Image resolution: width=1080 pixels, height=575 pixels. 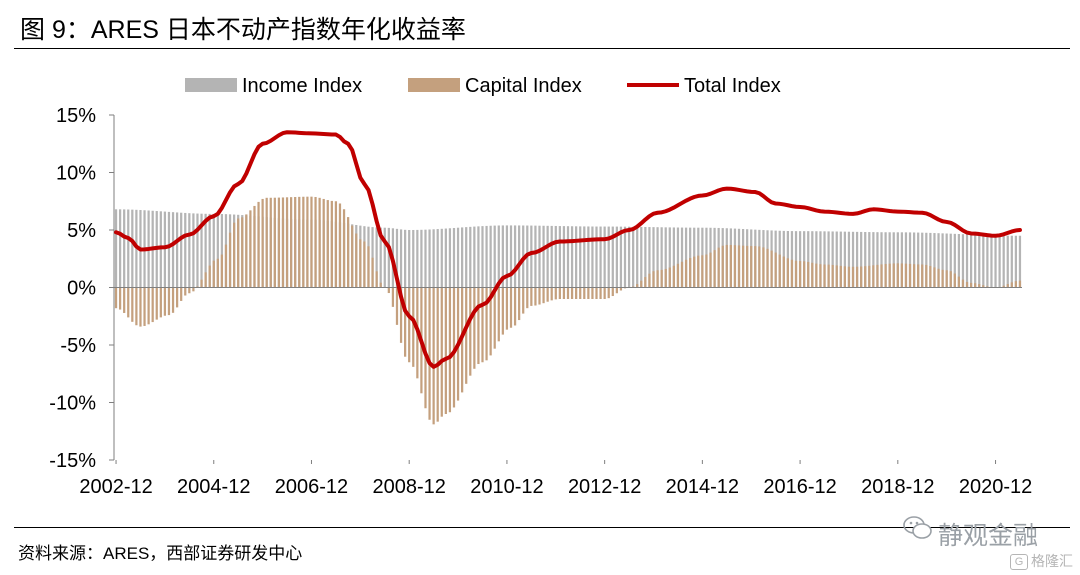 I want to click on watermark-secondary: G 格隆汇, so click(x=1041, y=561).